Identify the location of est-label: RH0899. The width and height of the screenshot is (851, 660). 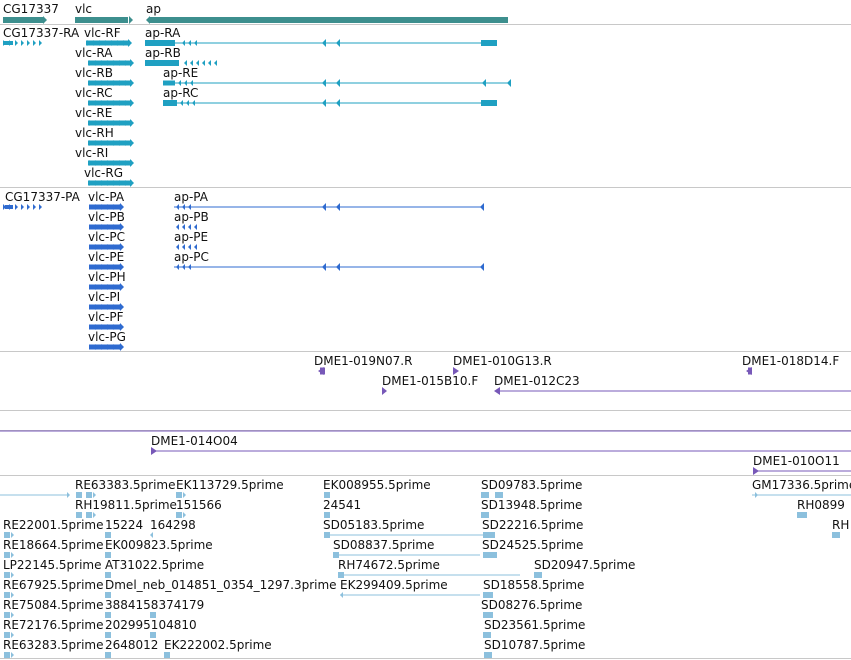
(821, 505).